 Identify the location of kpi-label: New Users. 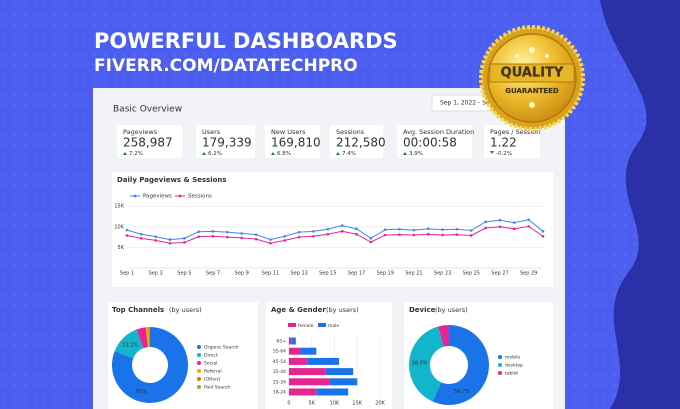
(288, 132).